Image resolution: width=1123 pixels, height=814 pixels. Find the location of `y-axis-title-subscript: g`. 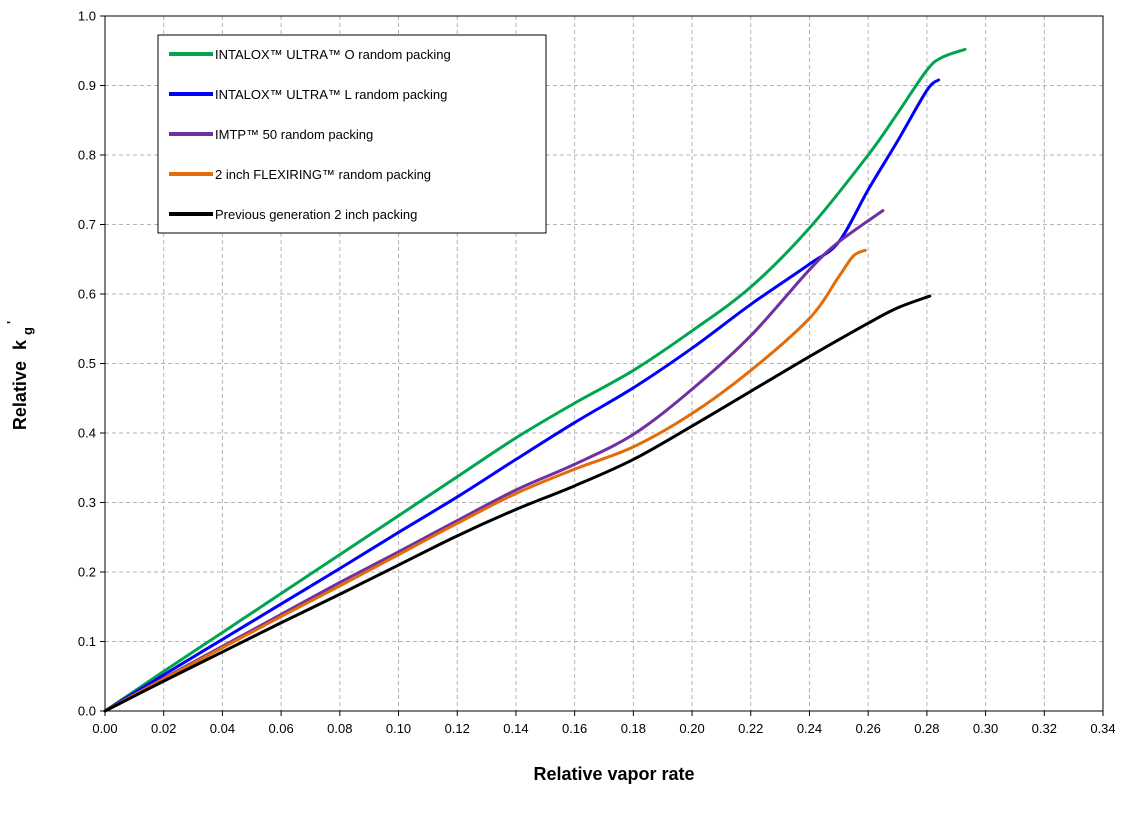

y-axis-title-subscript: g is located at coordinates (27, 331).